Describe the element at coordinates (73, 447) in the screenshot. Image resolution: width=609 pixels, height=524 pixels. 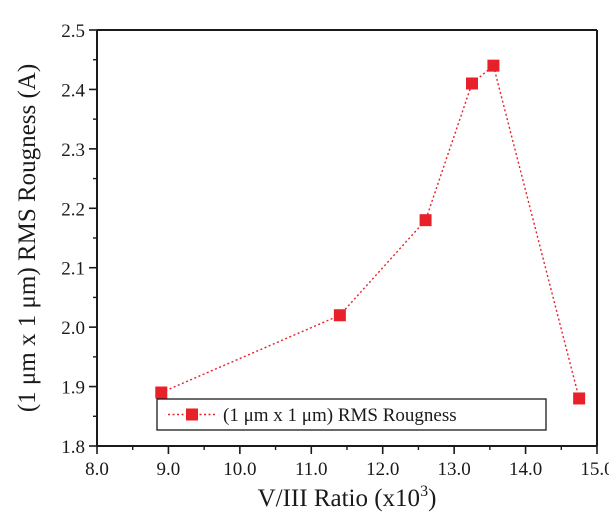
I see `y-tick-label: 1.8` at that location.